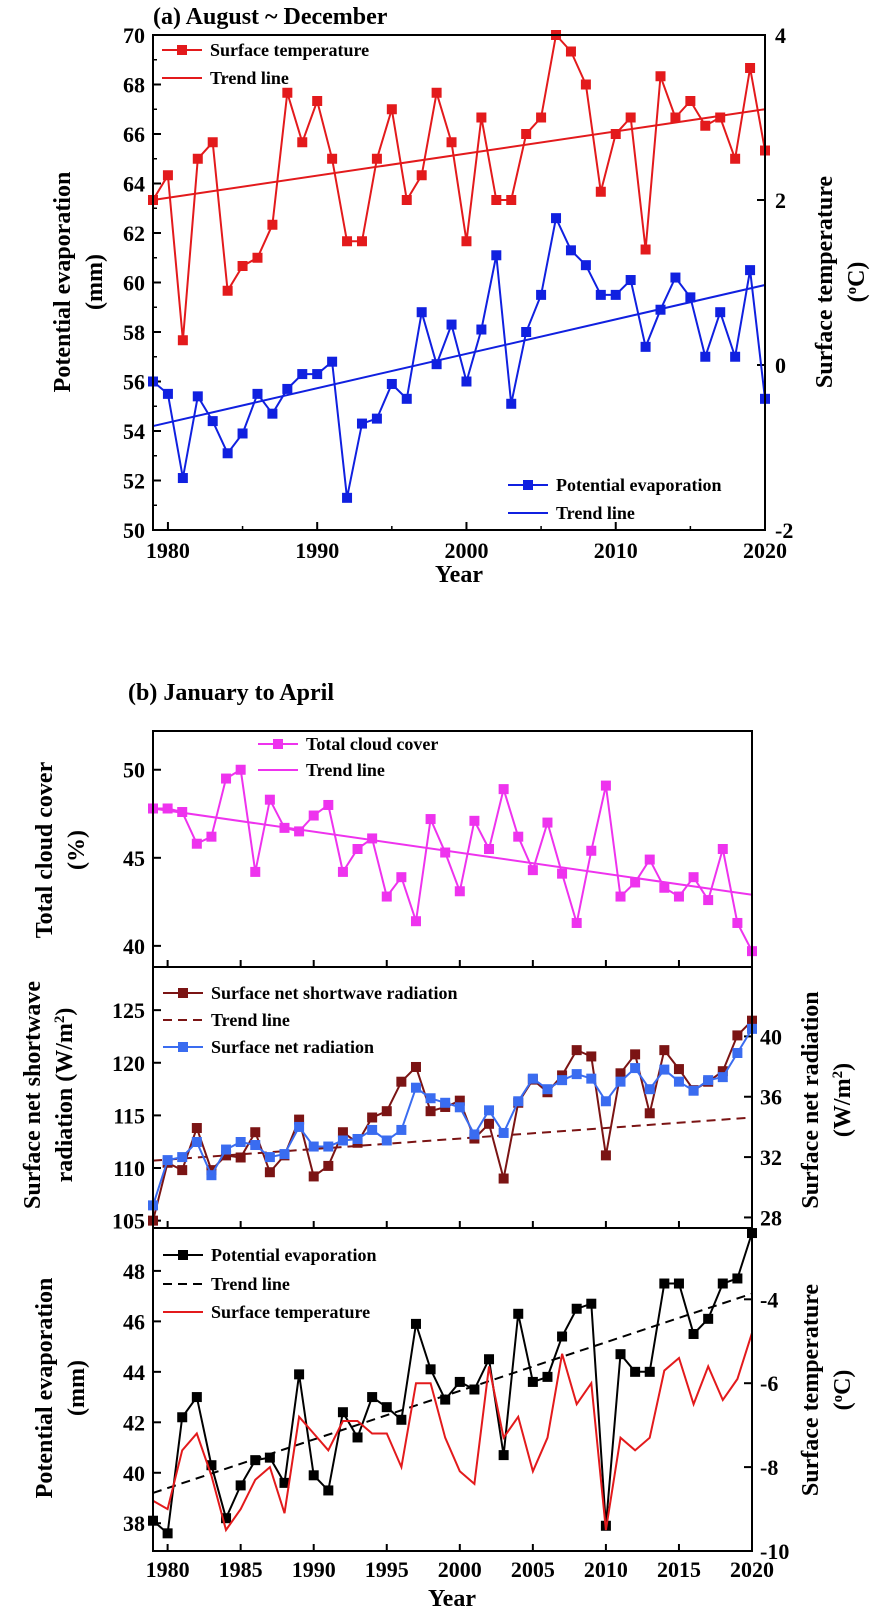 The height and width of the screenshot is (1624, 878). What do you see at coordinates (827, 1390) in the screenshot?
I see `chart-b-panel-3-ylabel-right: Surface temperature (oC)` at bounding box center [827, 1390].